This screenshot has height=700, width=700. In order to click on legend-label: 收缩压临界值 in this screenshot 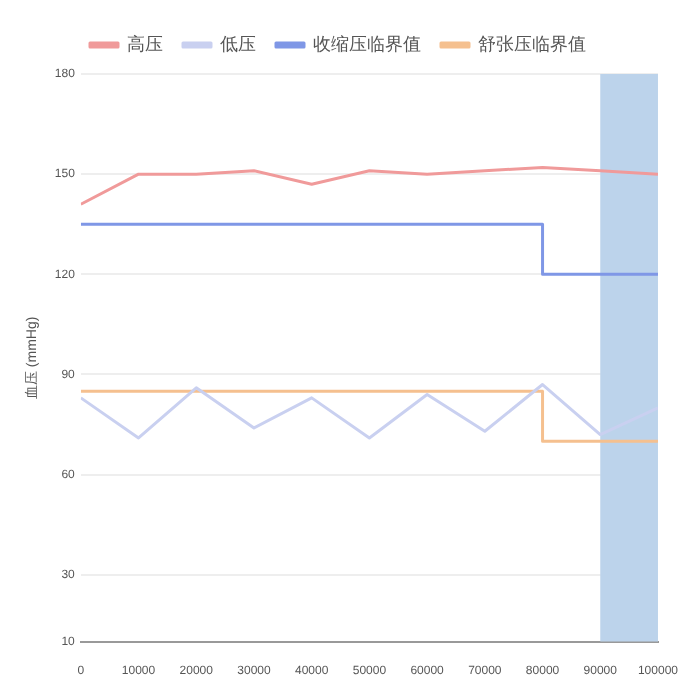, I will do `click(367, 44)`.